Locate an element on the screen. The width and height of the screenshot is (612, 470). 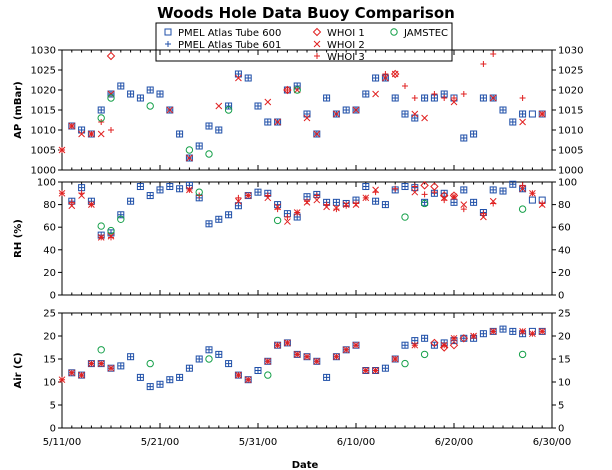
y-tick-label-right: 100 is located at coordinates (567, 183).